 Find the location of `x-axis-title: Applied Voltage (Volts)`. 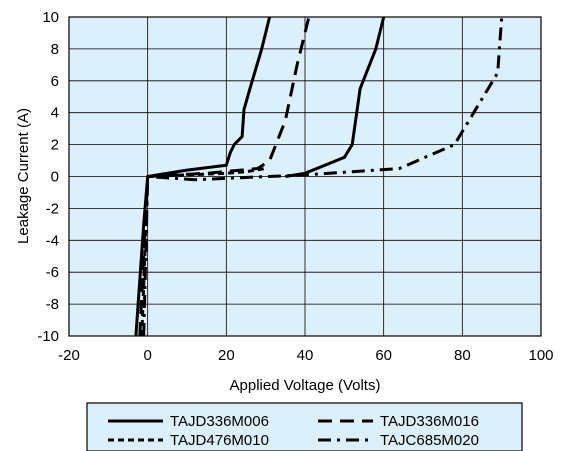

x-axis-title: Applied Voltage (Volts) is located at coordinates (305, 385).